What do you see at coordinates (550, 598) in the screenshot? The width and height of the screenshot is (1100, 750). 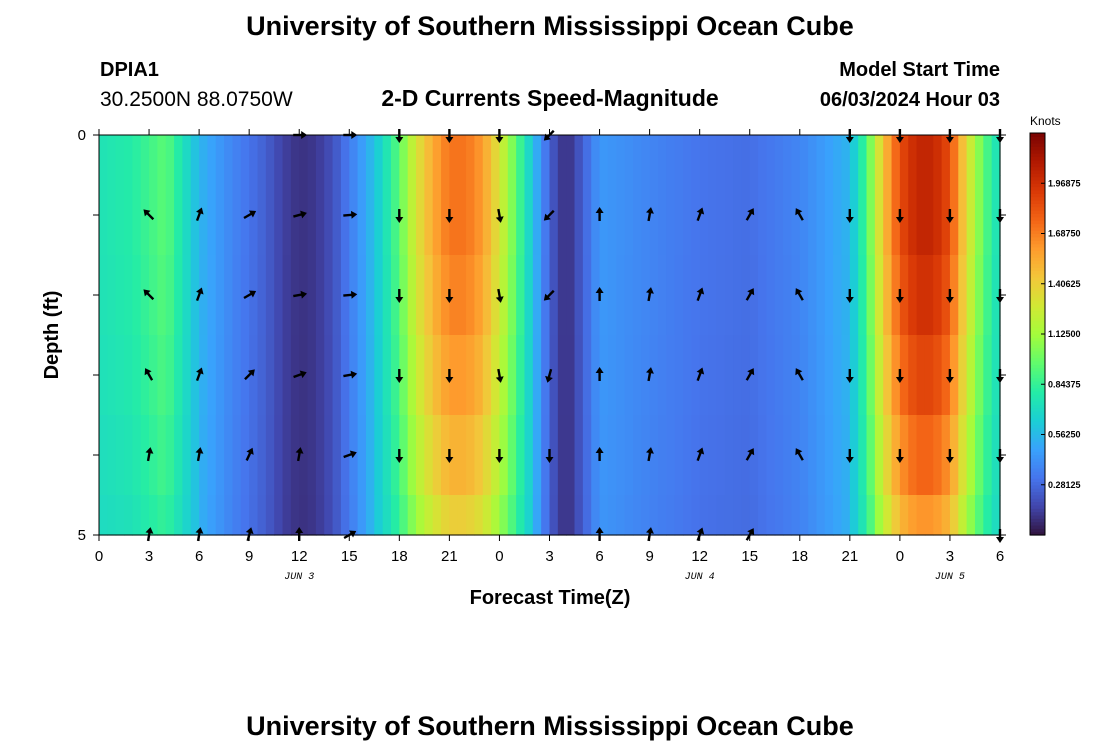 I see `x-axis-label: Forecast Time(Z)` at bounding box center [550, 598].